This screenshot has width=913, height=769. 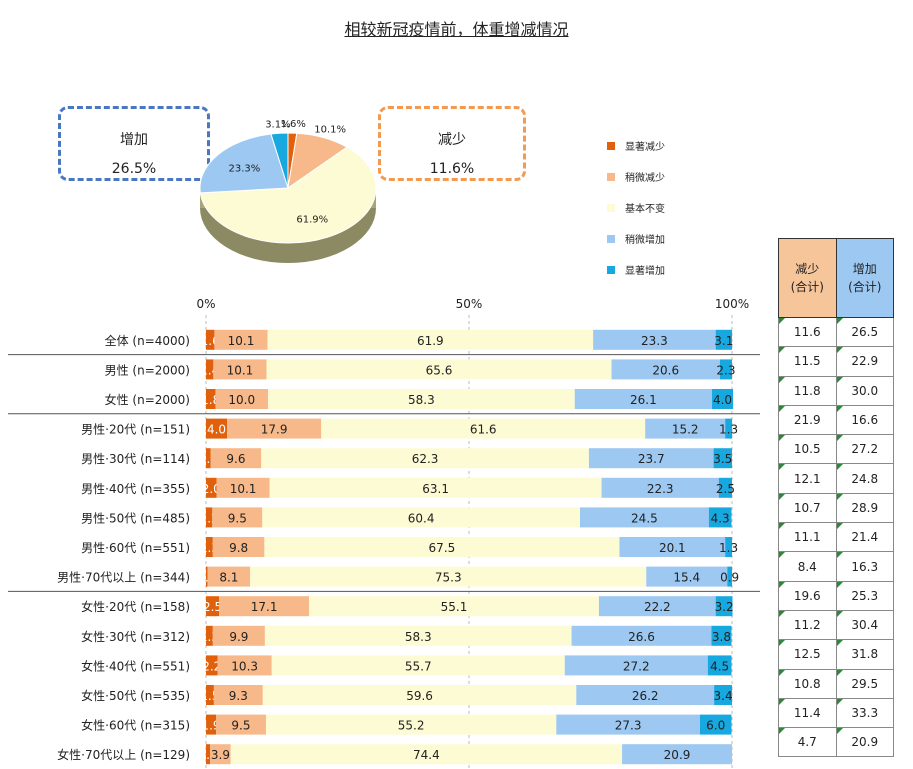 I want to click on bar-value-label: 3.4, so click(x=723, y=696).